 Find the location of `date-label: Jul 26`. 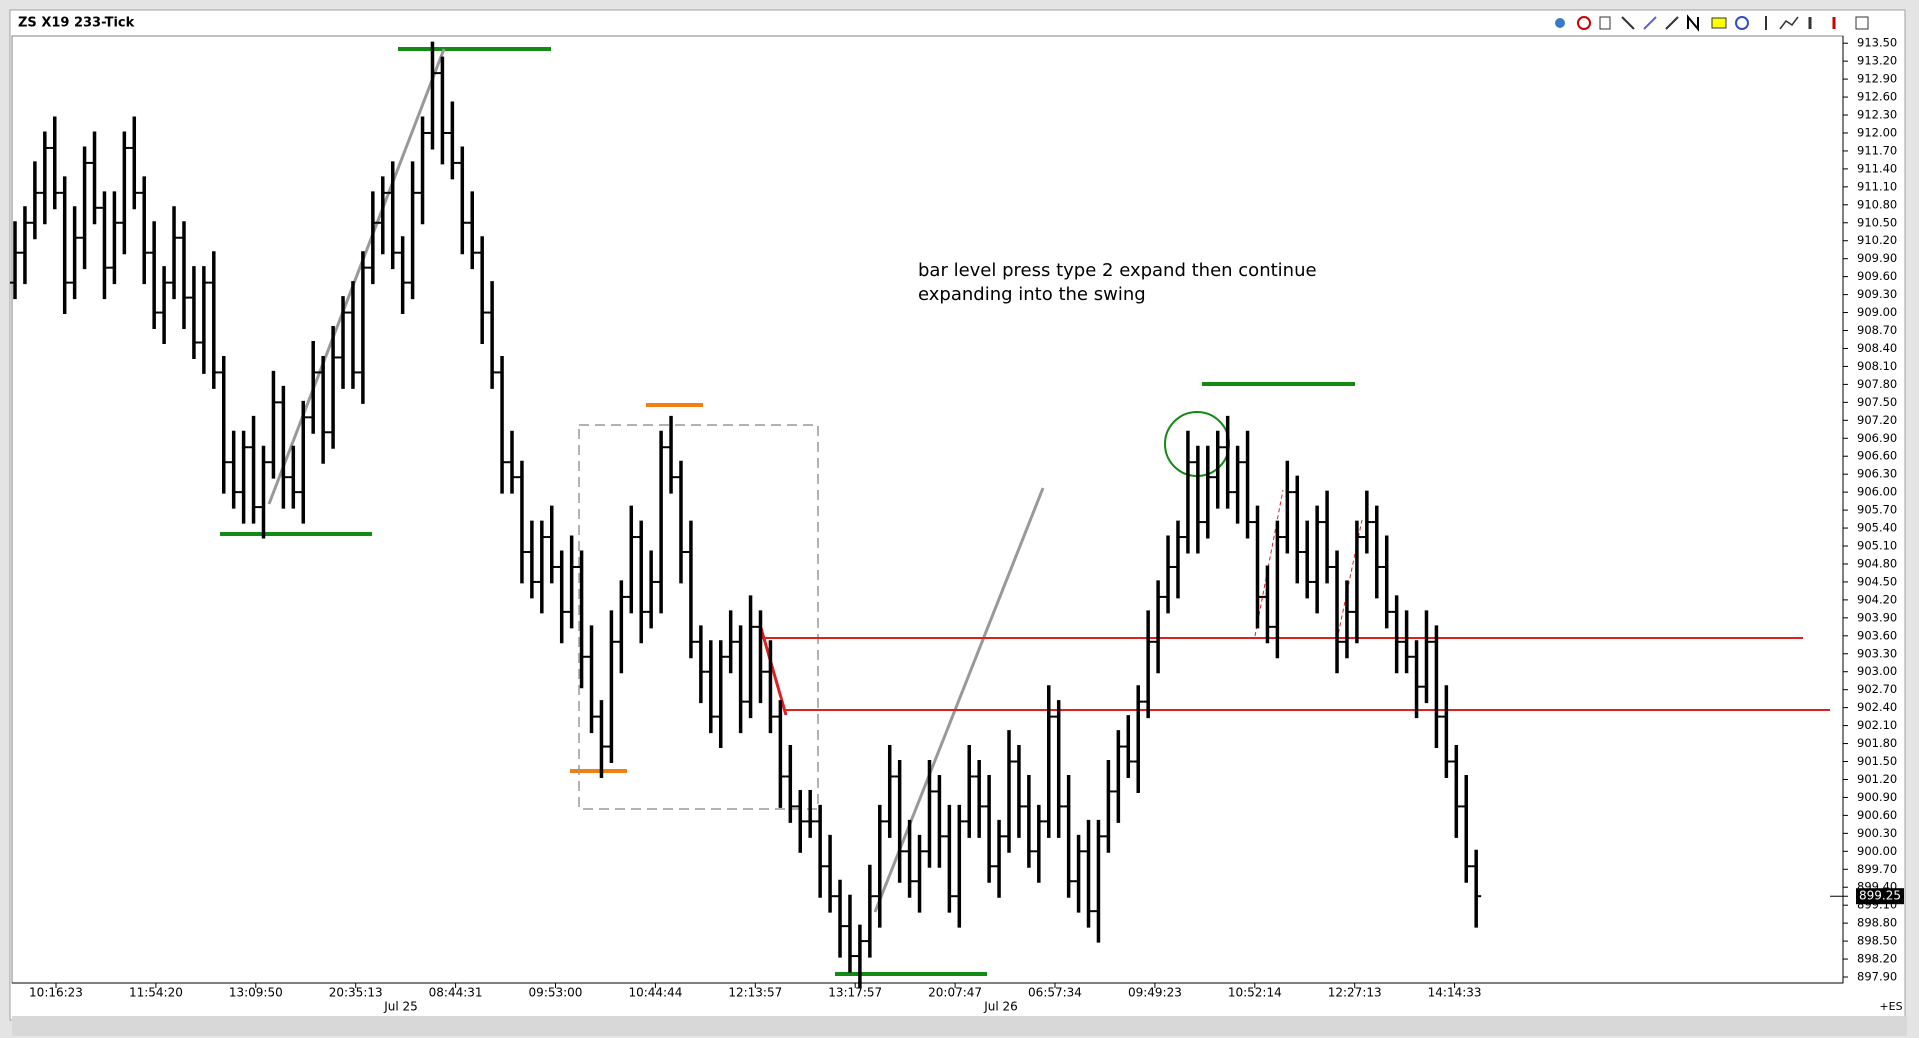

date-label: Jul 26 is located at coordinates (1000, 1007).